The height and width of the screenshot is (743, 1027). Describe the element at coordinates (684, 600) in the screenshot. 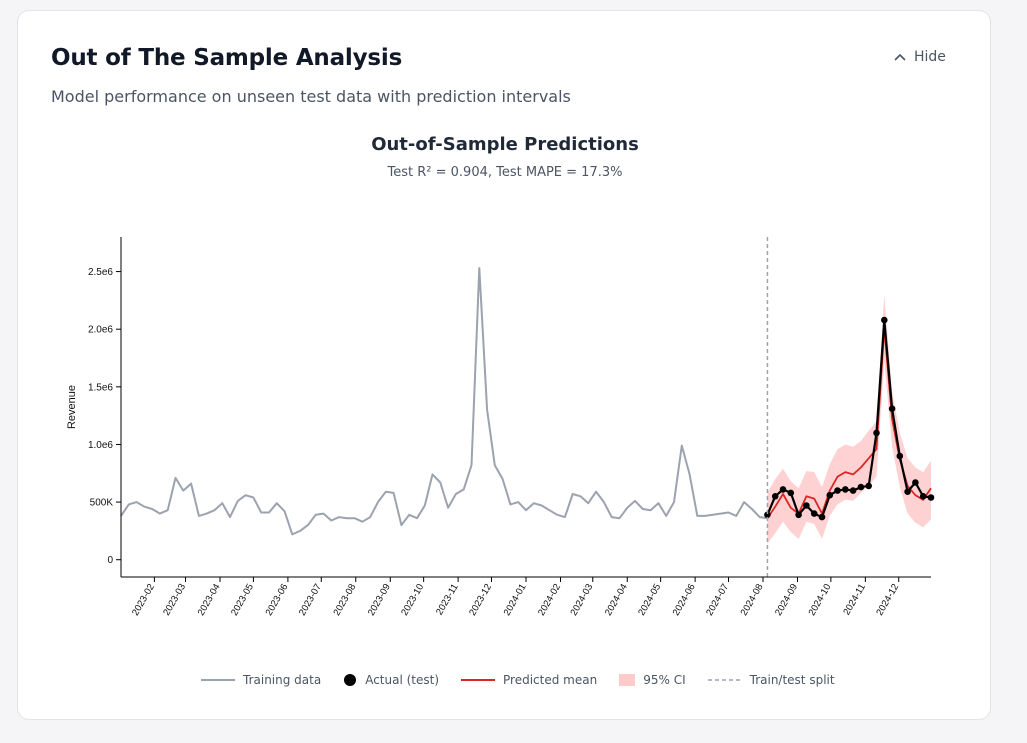

I see `x-tick-label: 2024-06` at that location.